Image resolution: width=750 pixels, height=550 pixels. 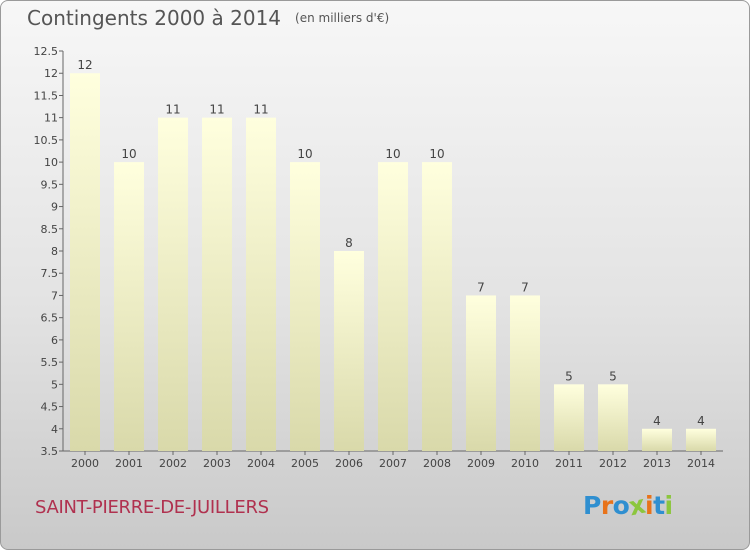 What do you see at coordinates (50, 318) in the screenshot?
I see `y-tick-label: 6.5` at bounding box center [50, 318].